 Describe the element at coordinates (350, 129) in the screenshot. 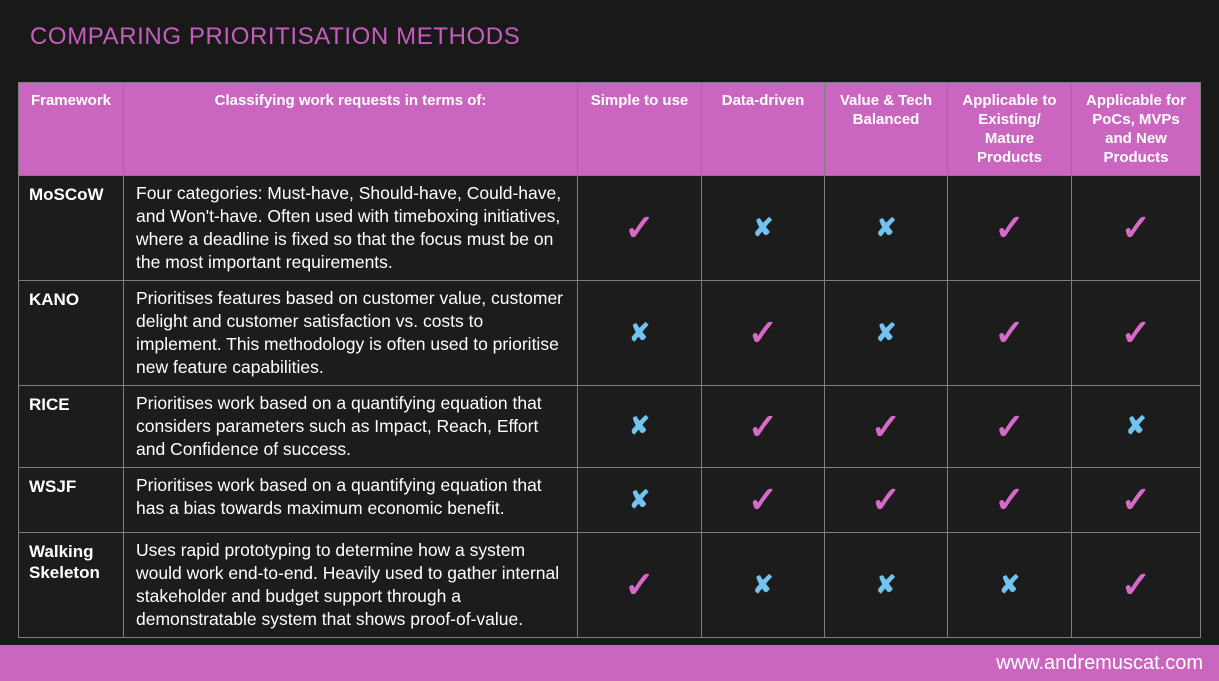

I see `column-header: Classifying work requests in terms of:` at that location.